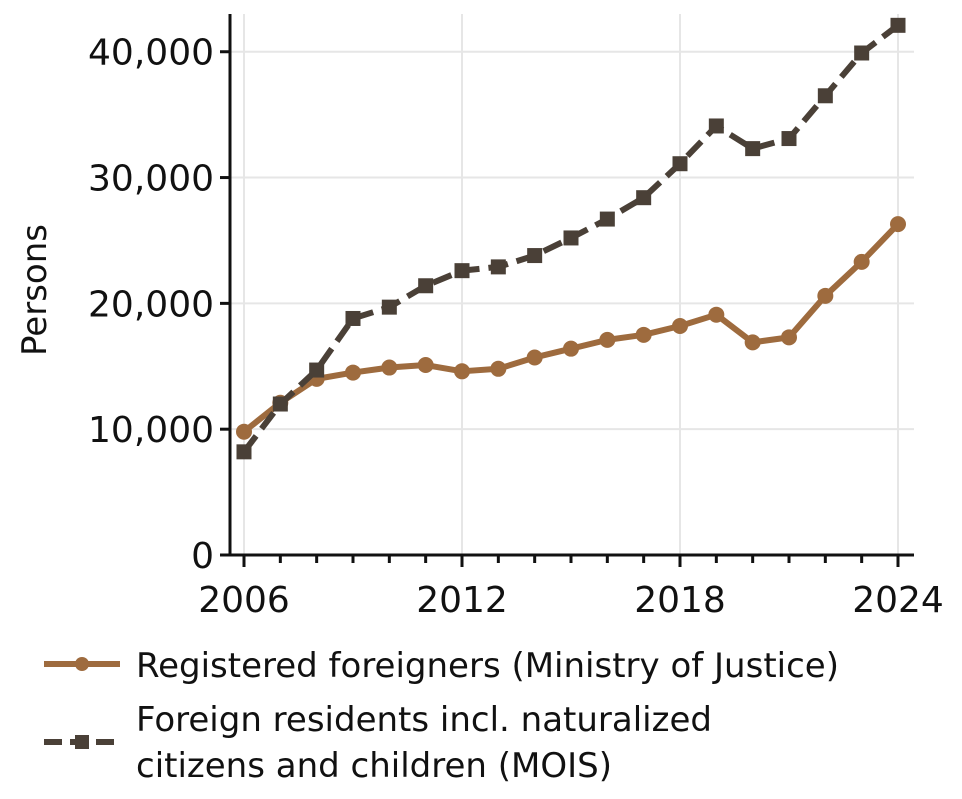 The height and width of the screenshot is (799, 962). Describe the element at coordinates (680, 600) in the screenshot. I see `x-tick-label: 2018` at that location.